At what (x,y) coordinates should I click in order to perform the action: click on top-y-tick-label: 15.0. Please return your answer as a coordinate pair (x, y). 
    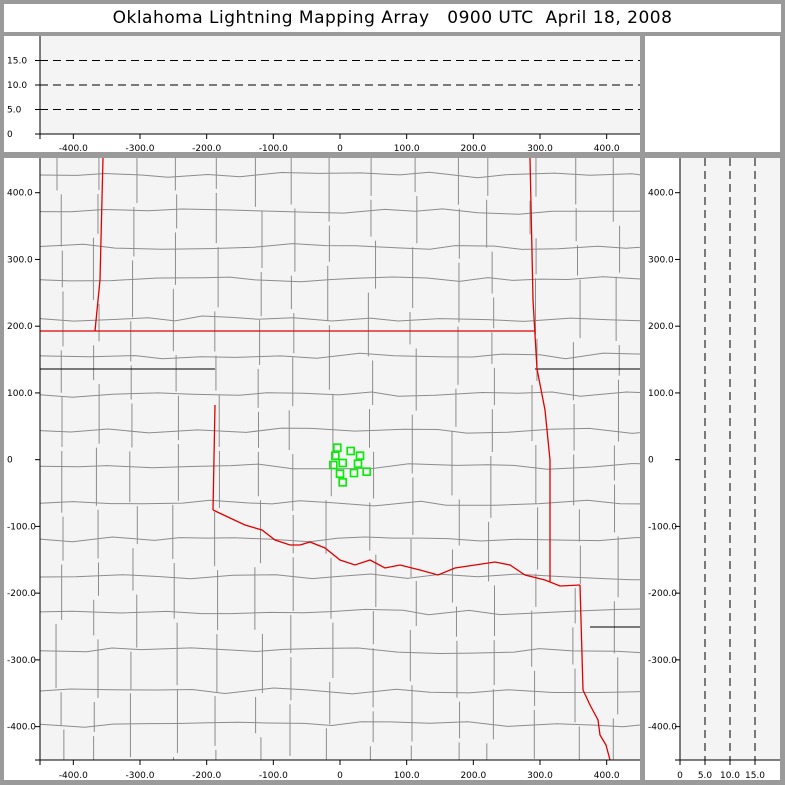
    Looking at the image, I should click on (17, 62).